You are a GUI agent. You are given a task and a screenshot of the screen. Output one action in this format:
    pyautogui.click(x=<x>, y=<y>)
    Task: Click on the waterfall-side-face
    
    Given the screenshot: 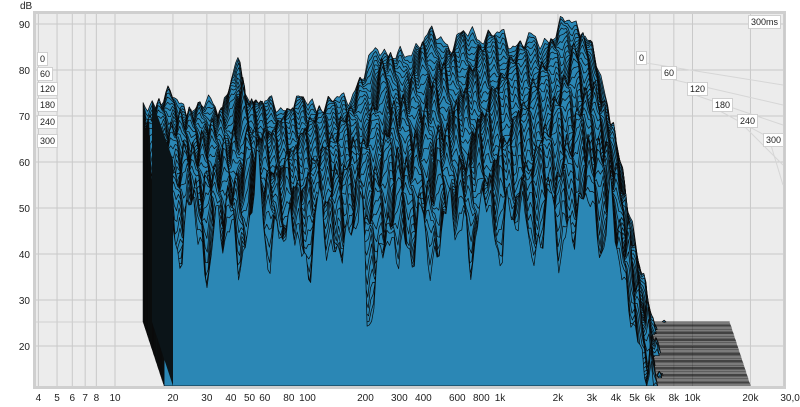 What is the action you would take?
    pyautogui.click(x=162, y=243)
    